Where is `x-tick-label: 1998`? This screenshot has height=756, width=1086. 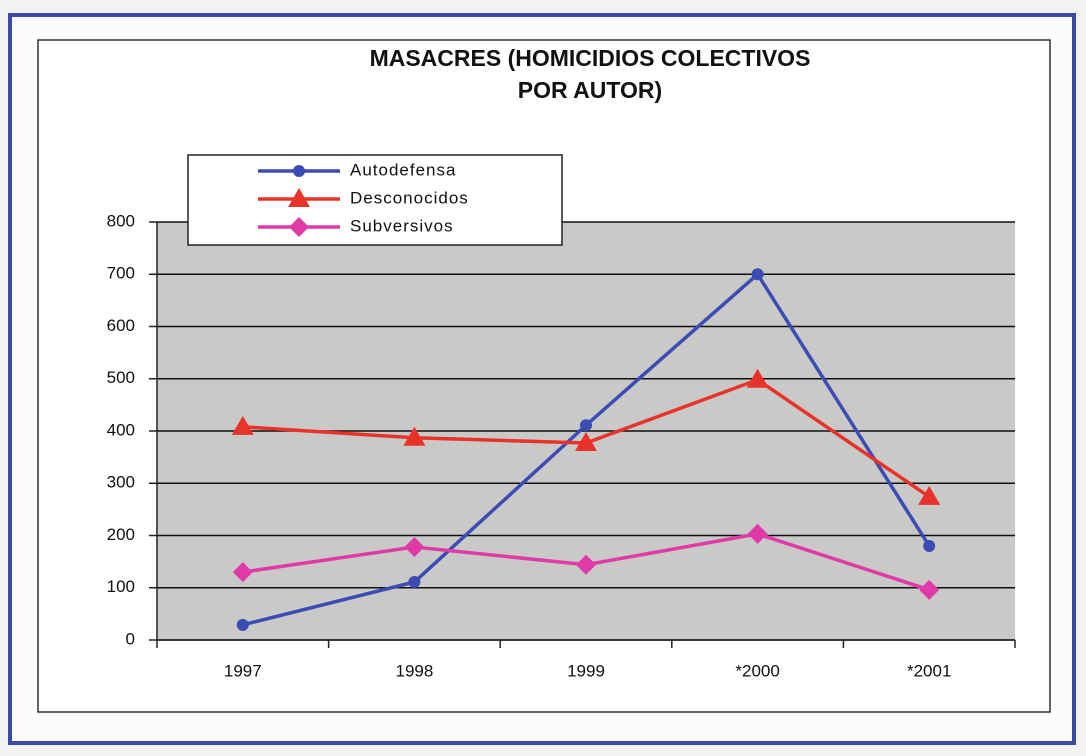 x-tick-label: 1998 is located at coordinates (414, 670).